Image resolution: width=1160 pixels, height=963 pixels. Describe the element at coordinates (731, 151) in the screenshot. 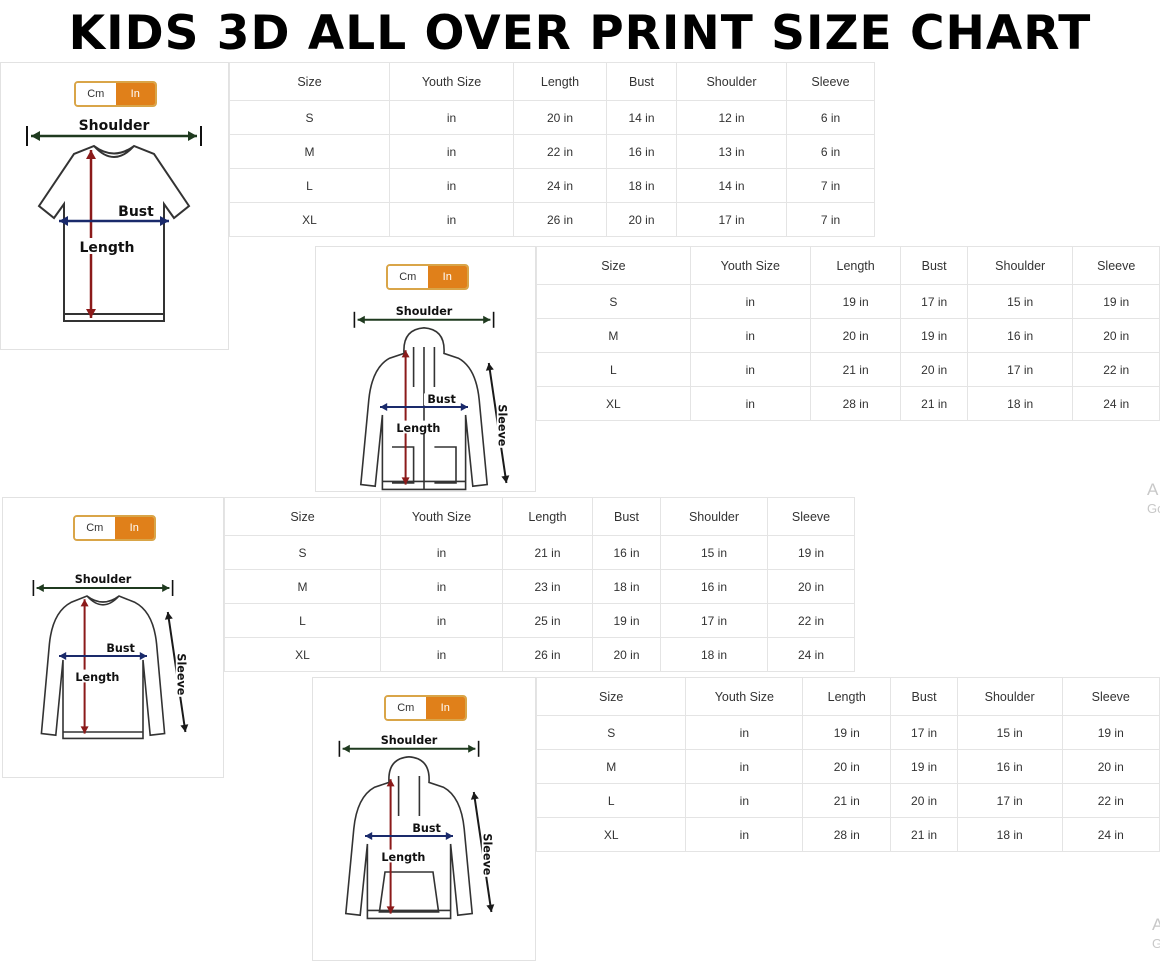

I see `table-cell: 13 in` at that location.